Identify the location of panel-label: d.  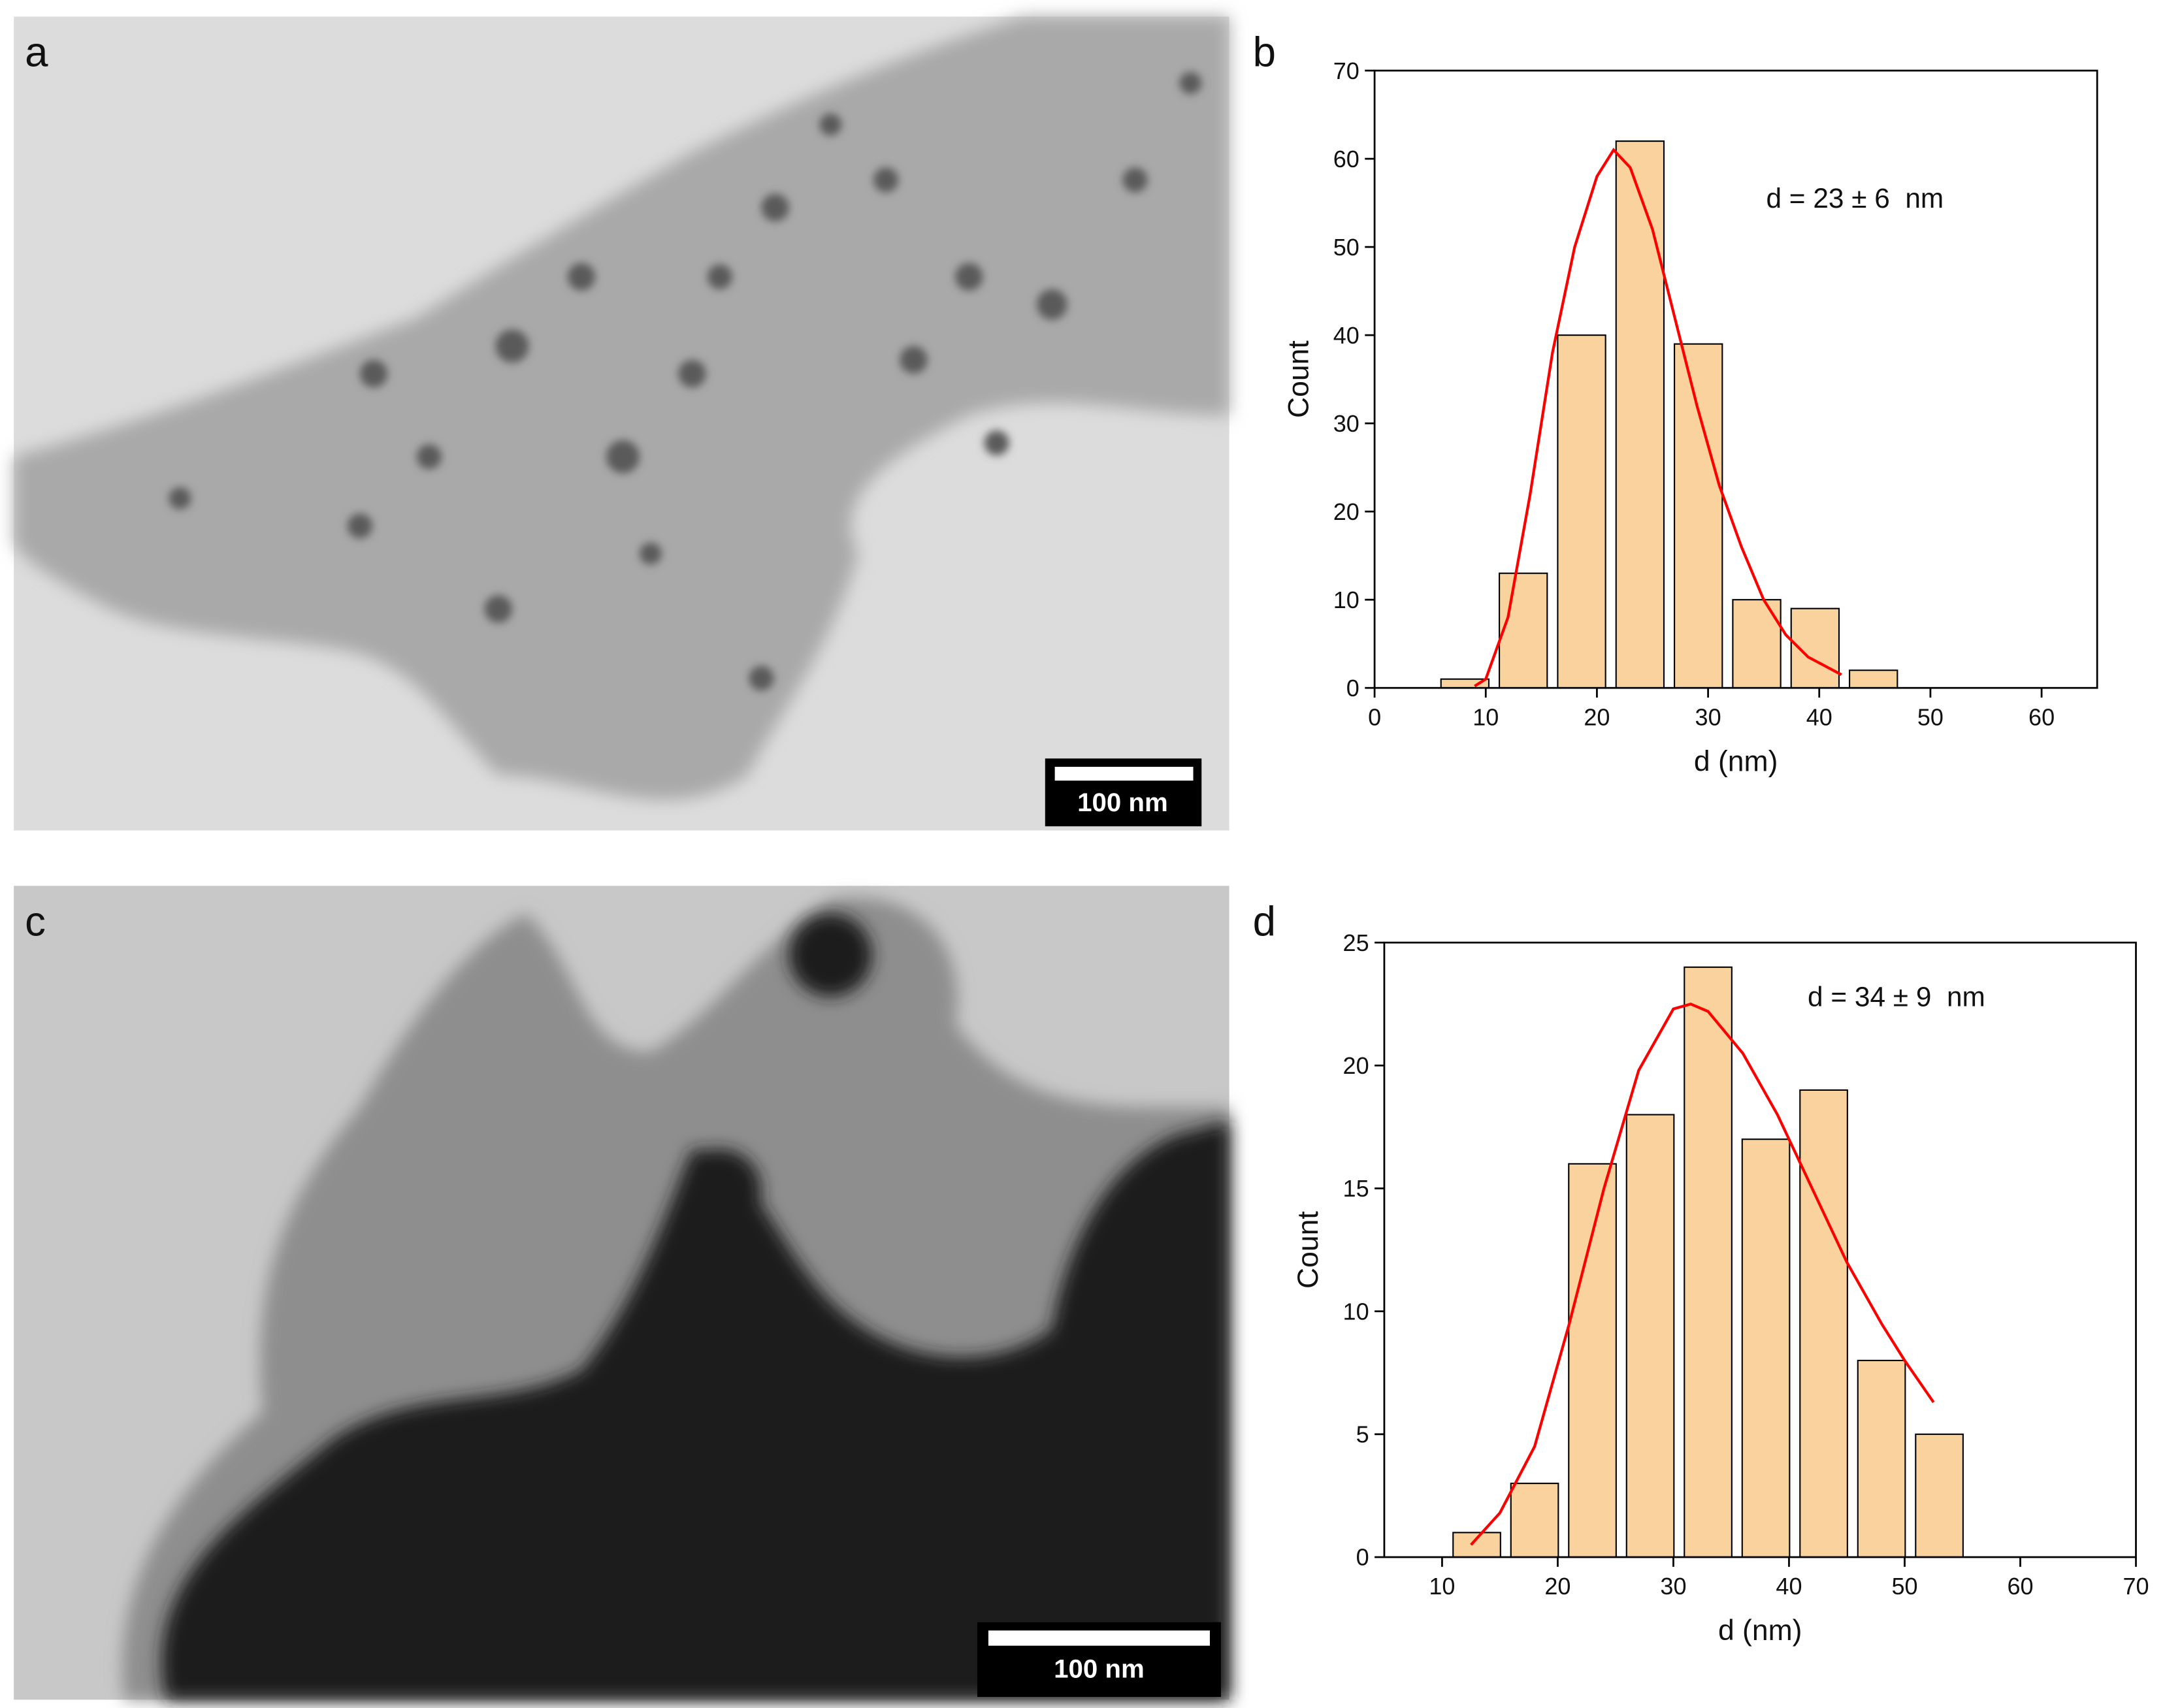
(1264, 922).